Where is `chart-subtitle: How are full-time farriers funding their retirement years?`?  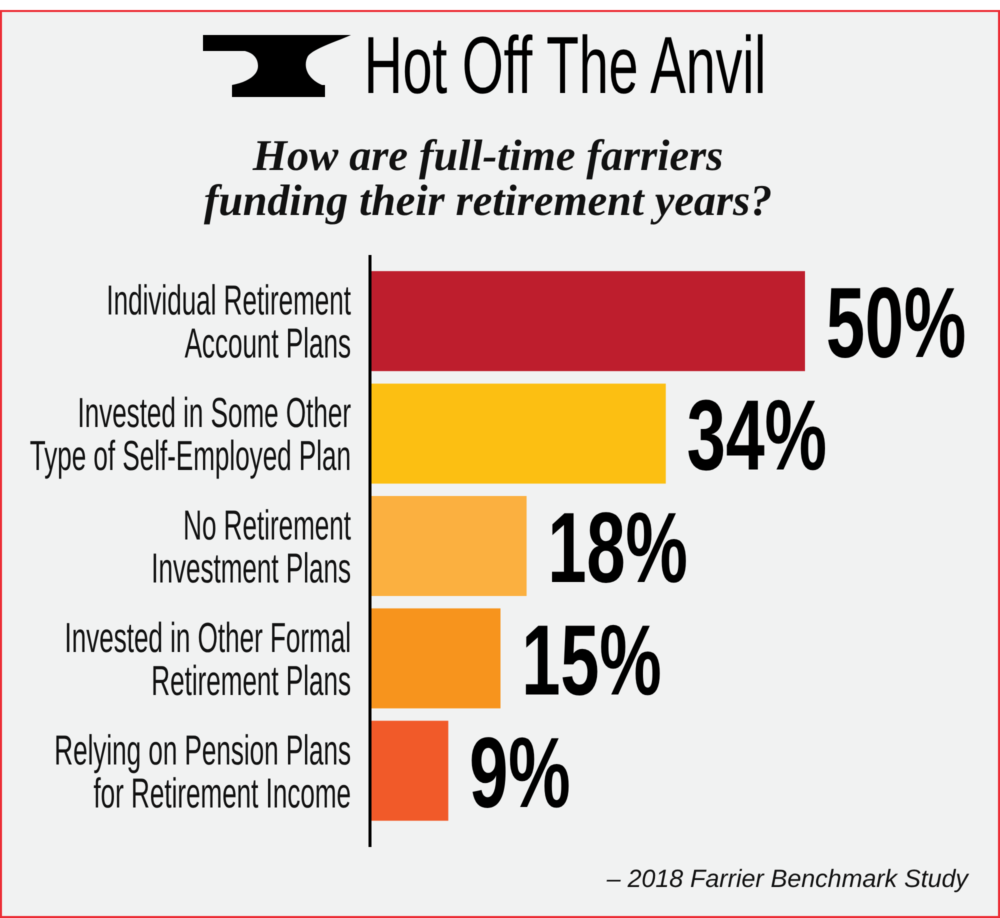 chart-subtitle: How are full-time farriers funding their retirement years? is located at coordinates (488, 178).